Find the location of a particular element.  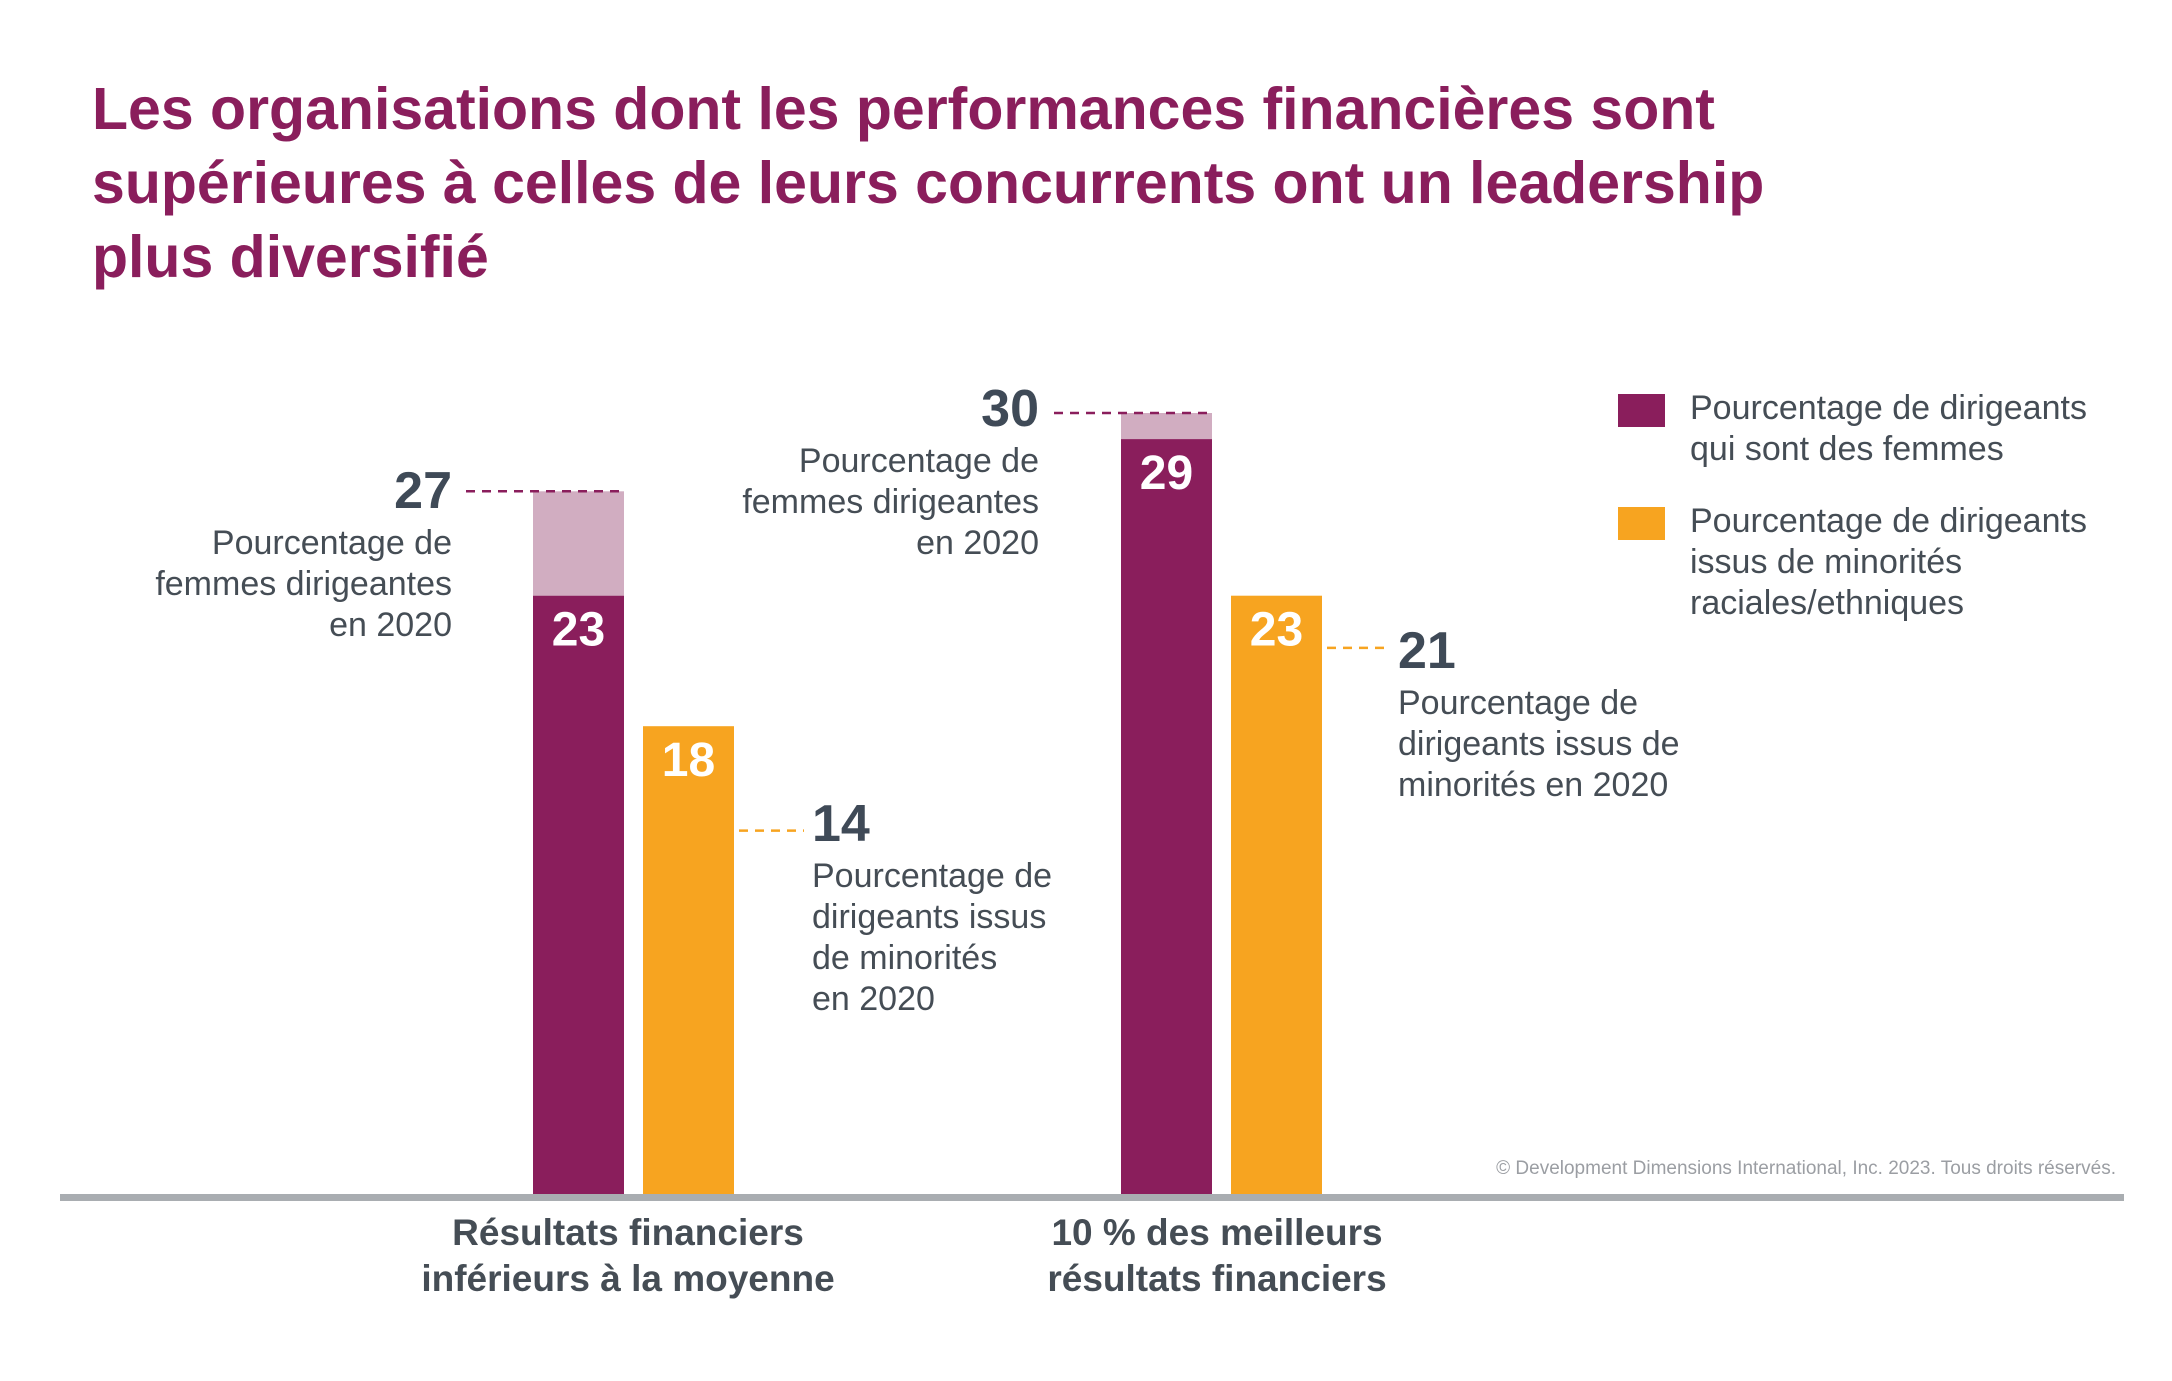

legend-line: raciales/ethniques is located at coordinates (1827, 603).